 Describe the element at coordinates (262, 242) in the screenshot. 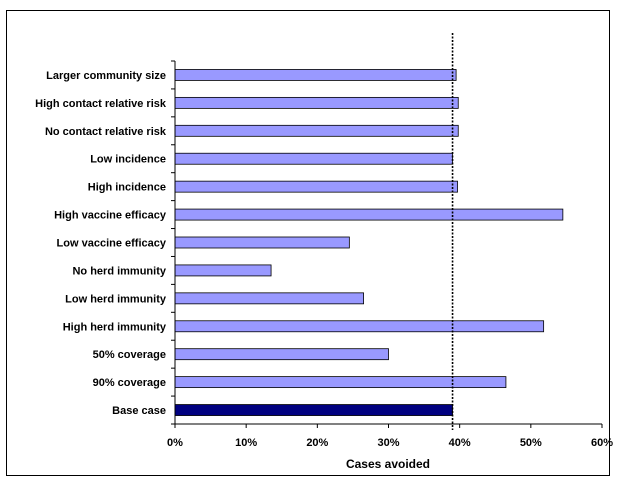

I see `bar-low-vaccine-efficacy` at that location.